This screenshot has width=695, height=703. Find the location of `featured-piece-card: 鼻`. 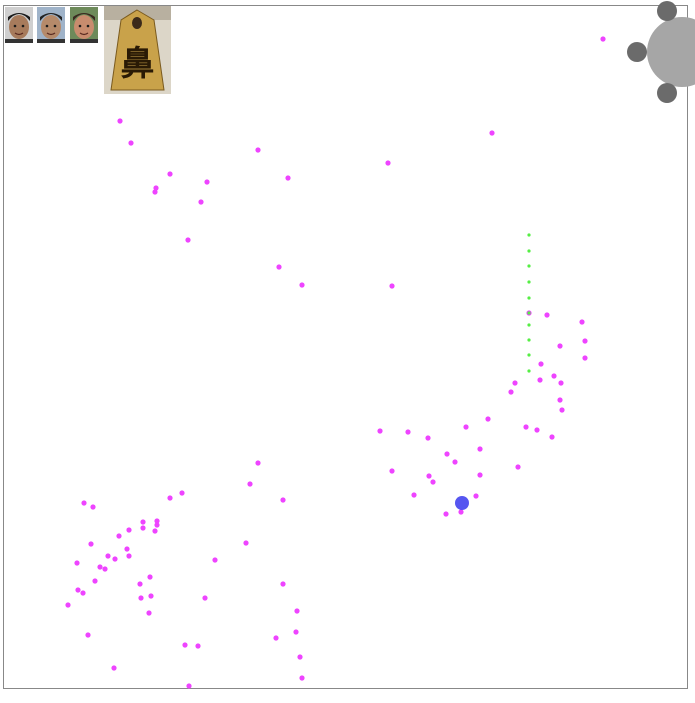

featured-piece-card: 鼻 is located at coordinates (137, 50).